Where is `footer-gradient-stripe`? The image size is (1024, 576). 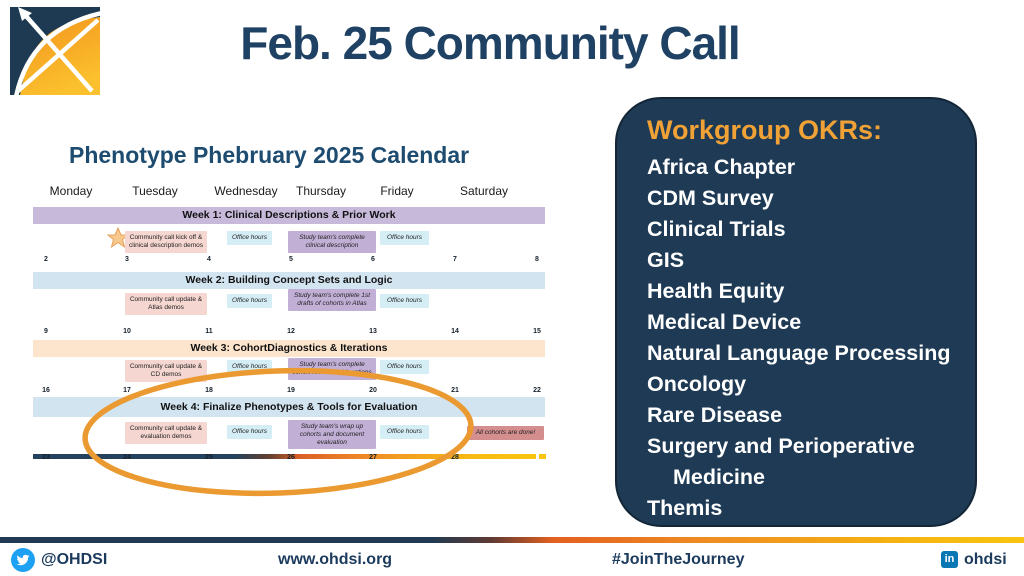 footer-gradient-stripe is located at coordinates (512, 540).